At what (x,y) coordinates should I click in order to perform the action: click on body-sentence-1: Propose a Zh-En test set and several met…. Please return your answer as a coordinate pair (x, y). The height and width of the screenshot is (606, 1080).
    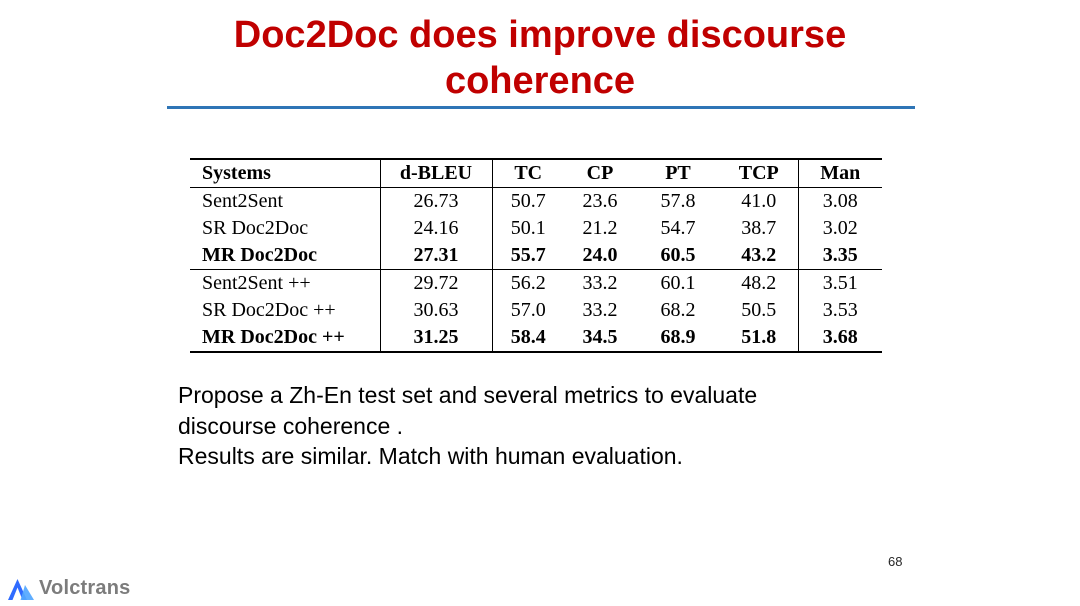
    Looking at the image, I should click on (468, 410).